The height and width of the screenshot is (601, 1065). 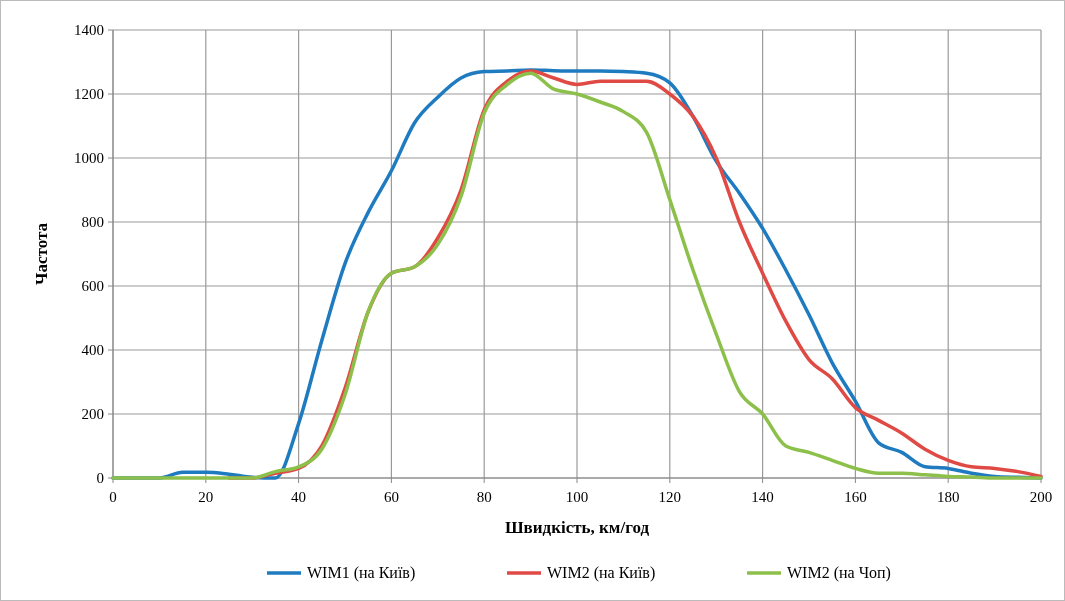 What do you see at coordinates (670, 497) in the screenshot?
I see `x-tick-label: 120` at bounding box center [670, 497].